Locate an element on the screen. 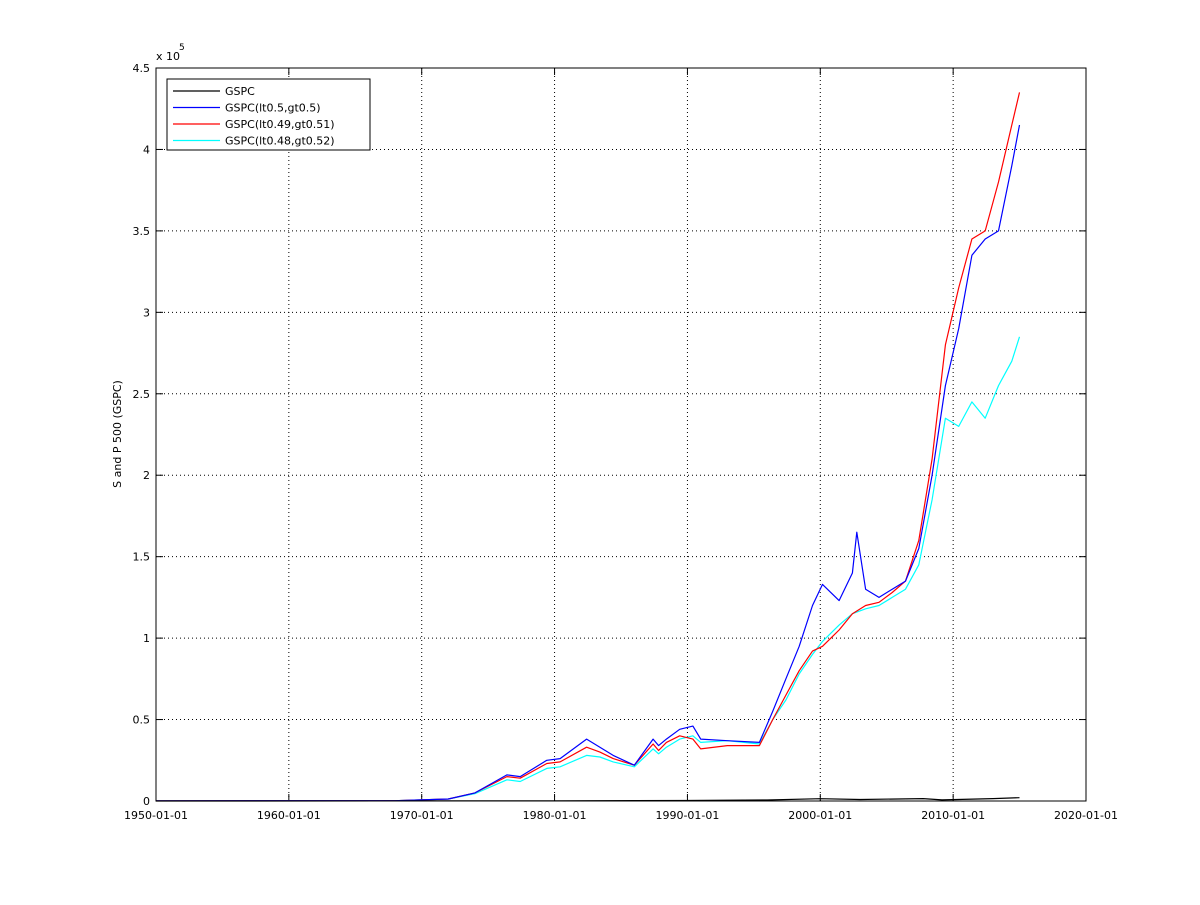  y-tick-label: 2 is located at coordinates (146, 475).